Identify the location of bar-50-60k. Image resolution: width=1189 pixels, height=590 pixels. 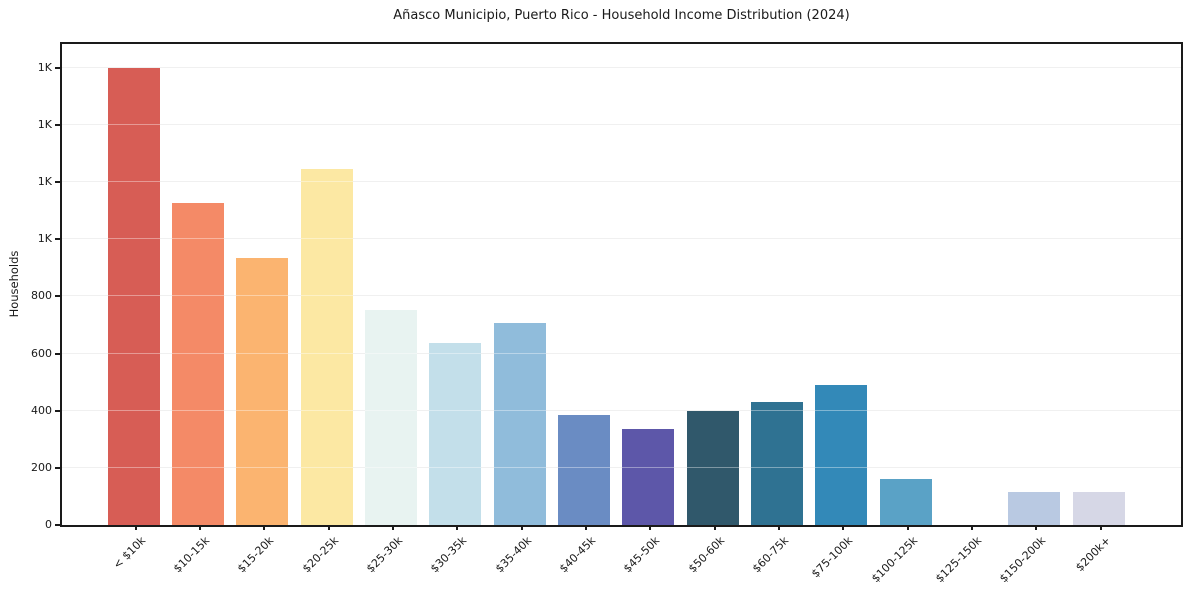
(712, 468).